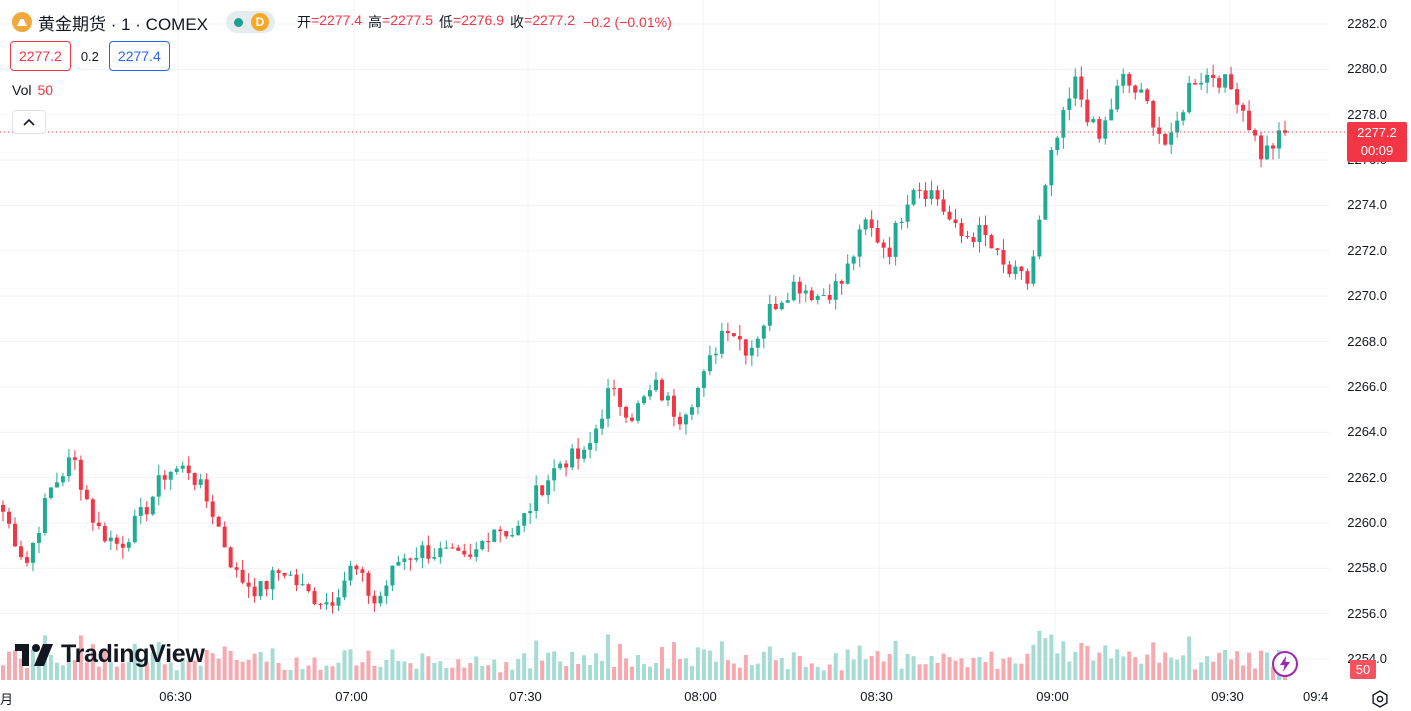 This screenshot has width=1411, height=711. What do you see at coordinates (32, 90) in the screenshot?
I see `volume-legend: Vol 50` at bounding box center [32, 90].